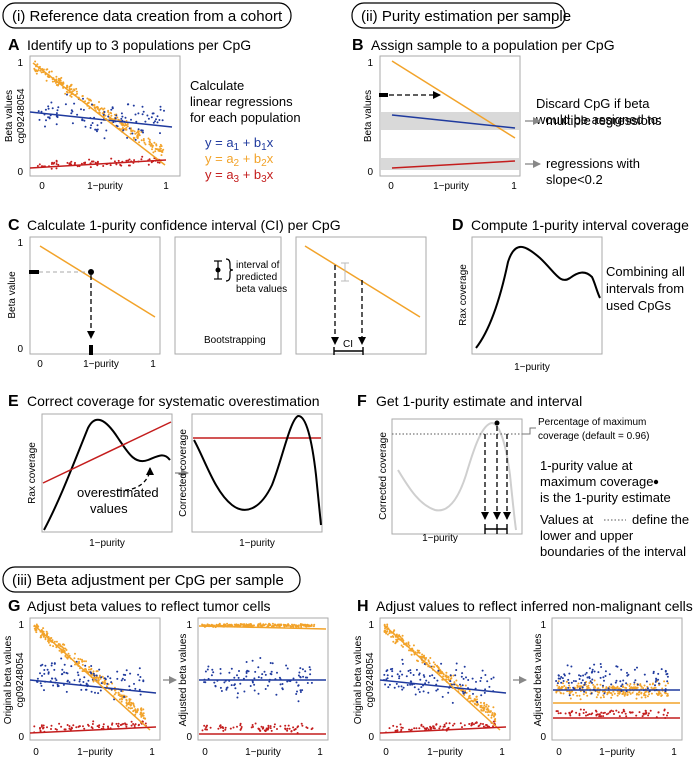  What do you see at coordinates (262, 627) in the screenshot?
I see `regression-line-orange-g2` at bounding box center [262, 627].